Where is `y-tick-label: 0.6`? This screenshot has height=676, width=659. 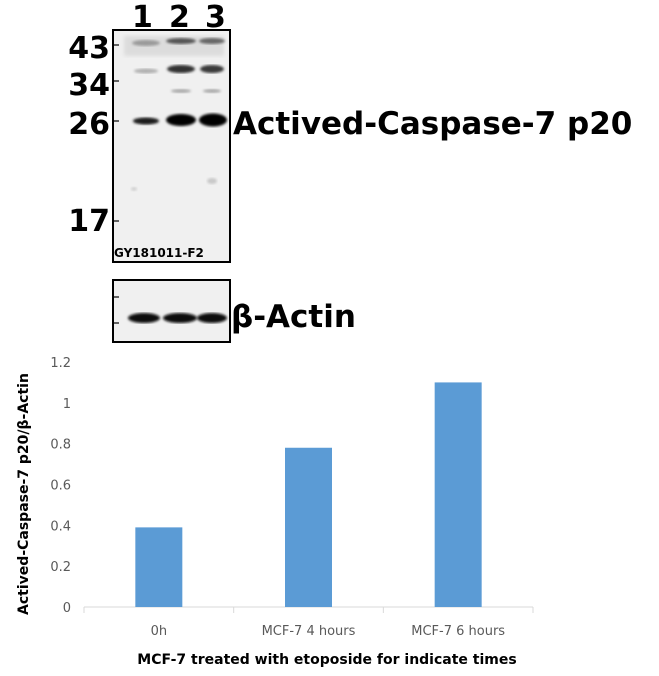 y-tick-label: 0.6 is located at coordinates (60, 486).